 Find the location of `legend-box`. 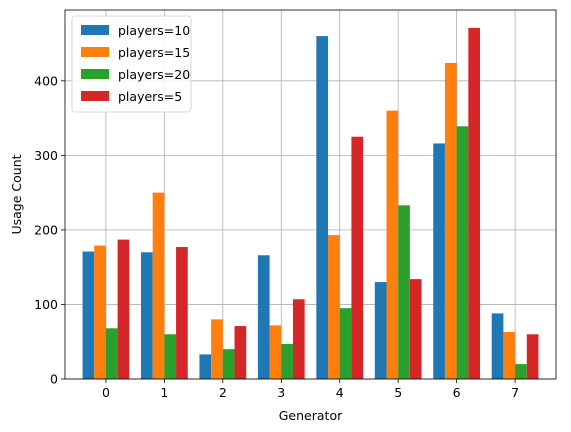

legend-box is located at coordinates (131, 64).